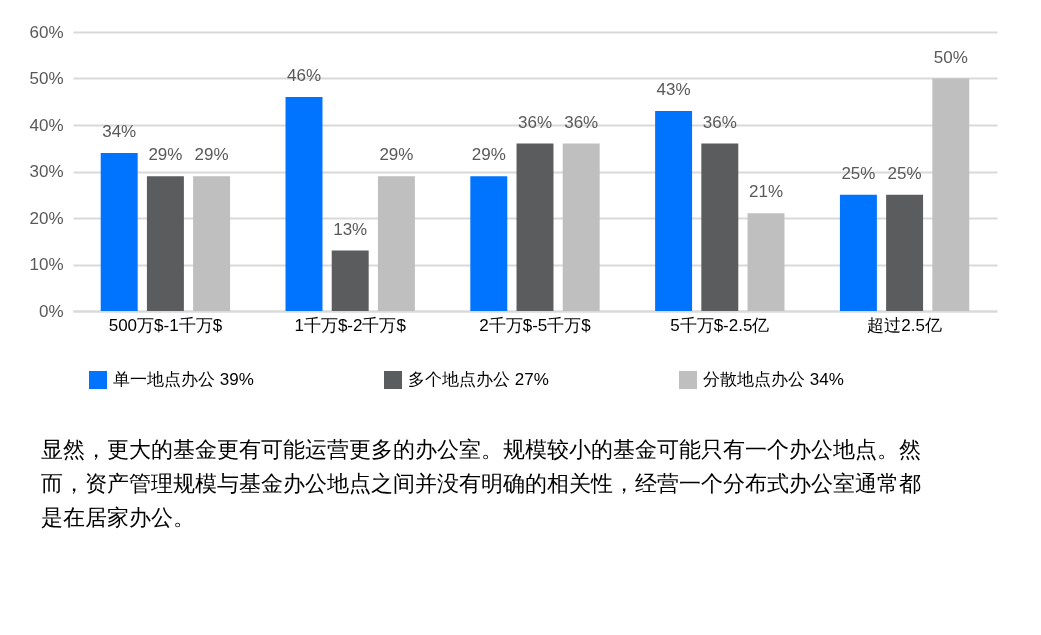  I want to click on x-tick-label: 2千万$-5千万$, so click(535, 325).